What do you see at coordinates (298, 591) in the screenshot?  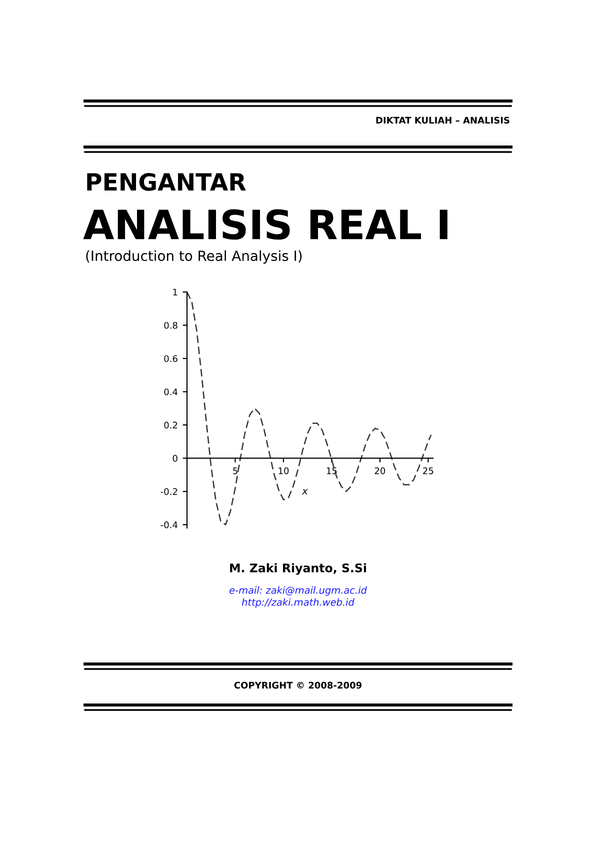 I see `text: e-mail: zaki@mail.ugm.ac.id` at bounding box center [298, 591].